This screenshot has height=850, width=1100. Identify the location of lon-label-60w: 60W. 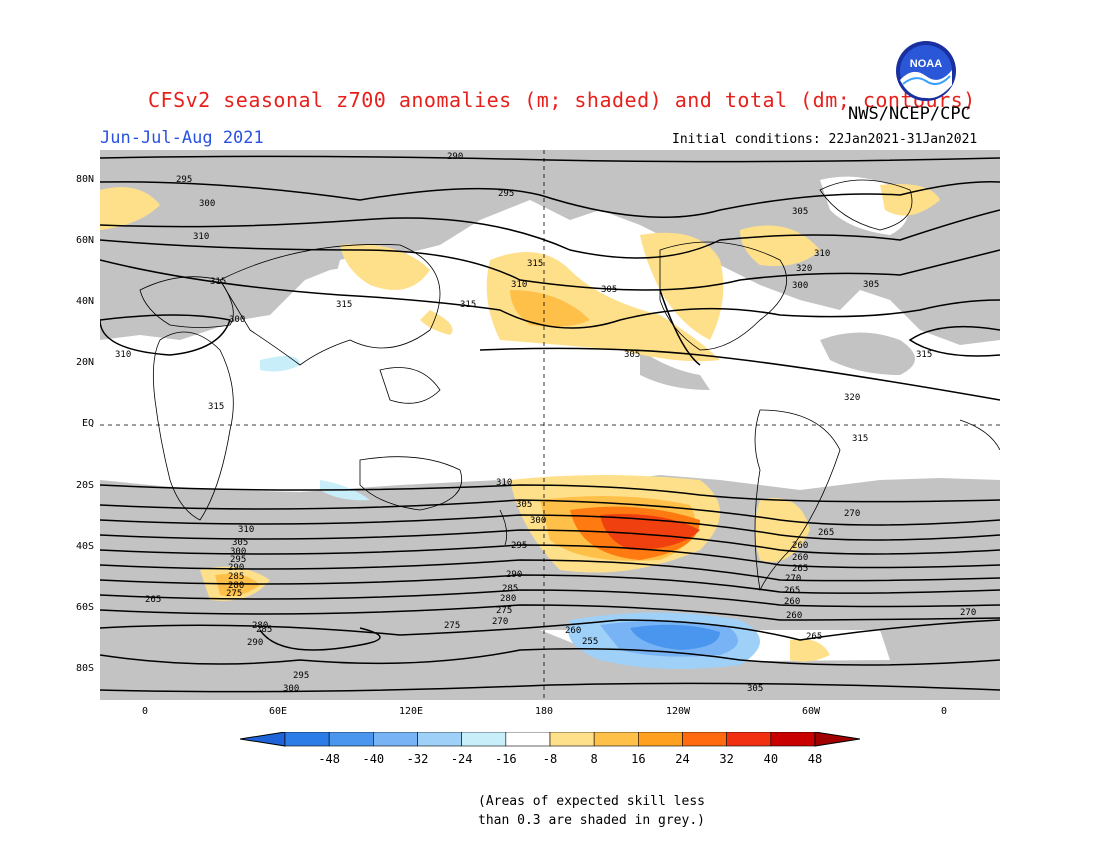
(811, 711).